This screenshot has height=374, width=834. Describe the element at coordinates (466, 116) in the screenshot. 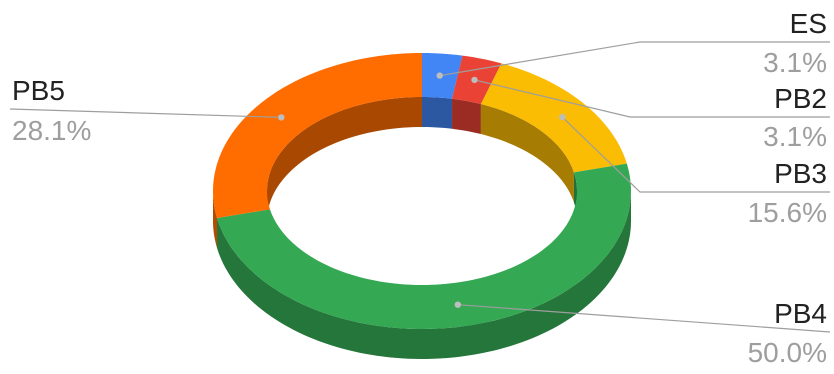

I see `slice-inner-wall-pb2` at that location.